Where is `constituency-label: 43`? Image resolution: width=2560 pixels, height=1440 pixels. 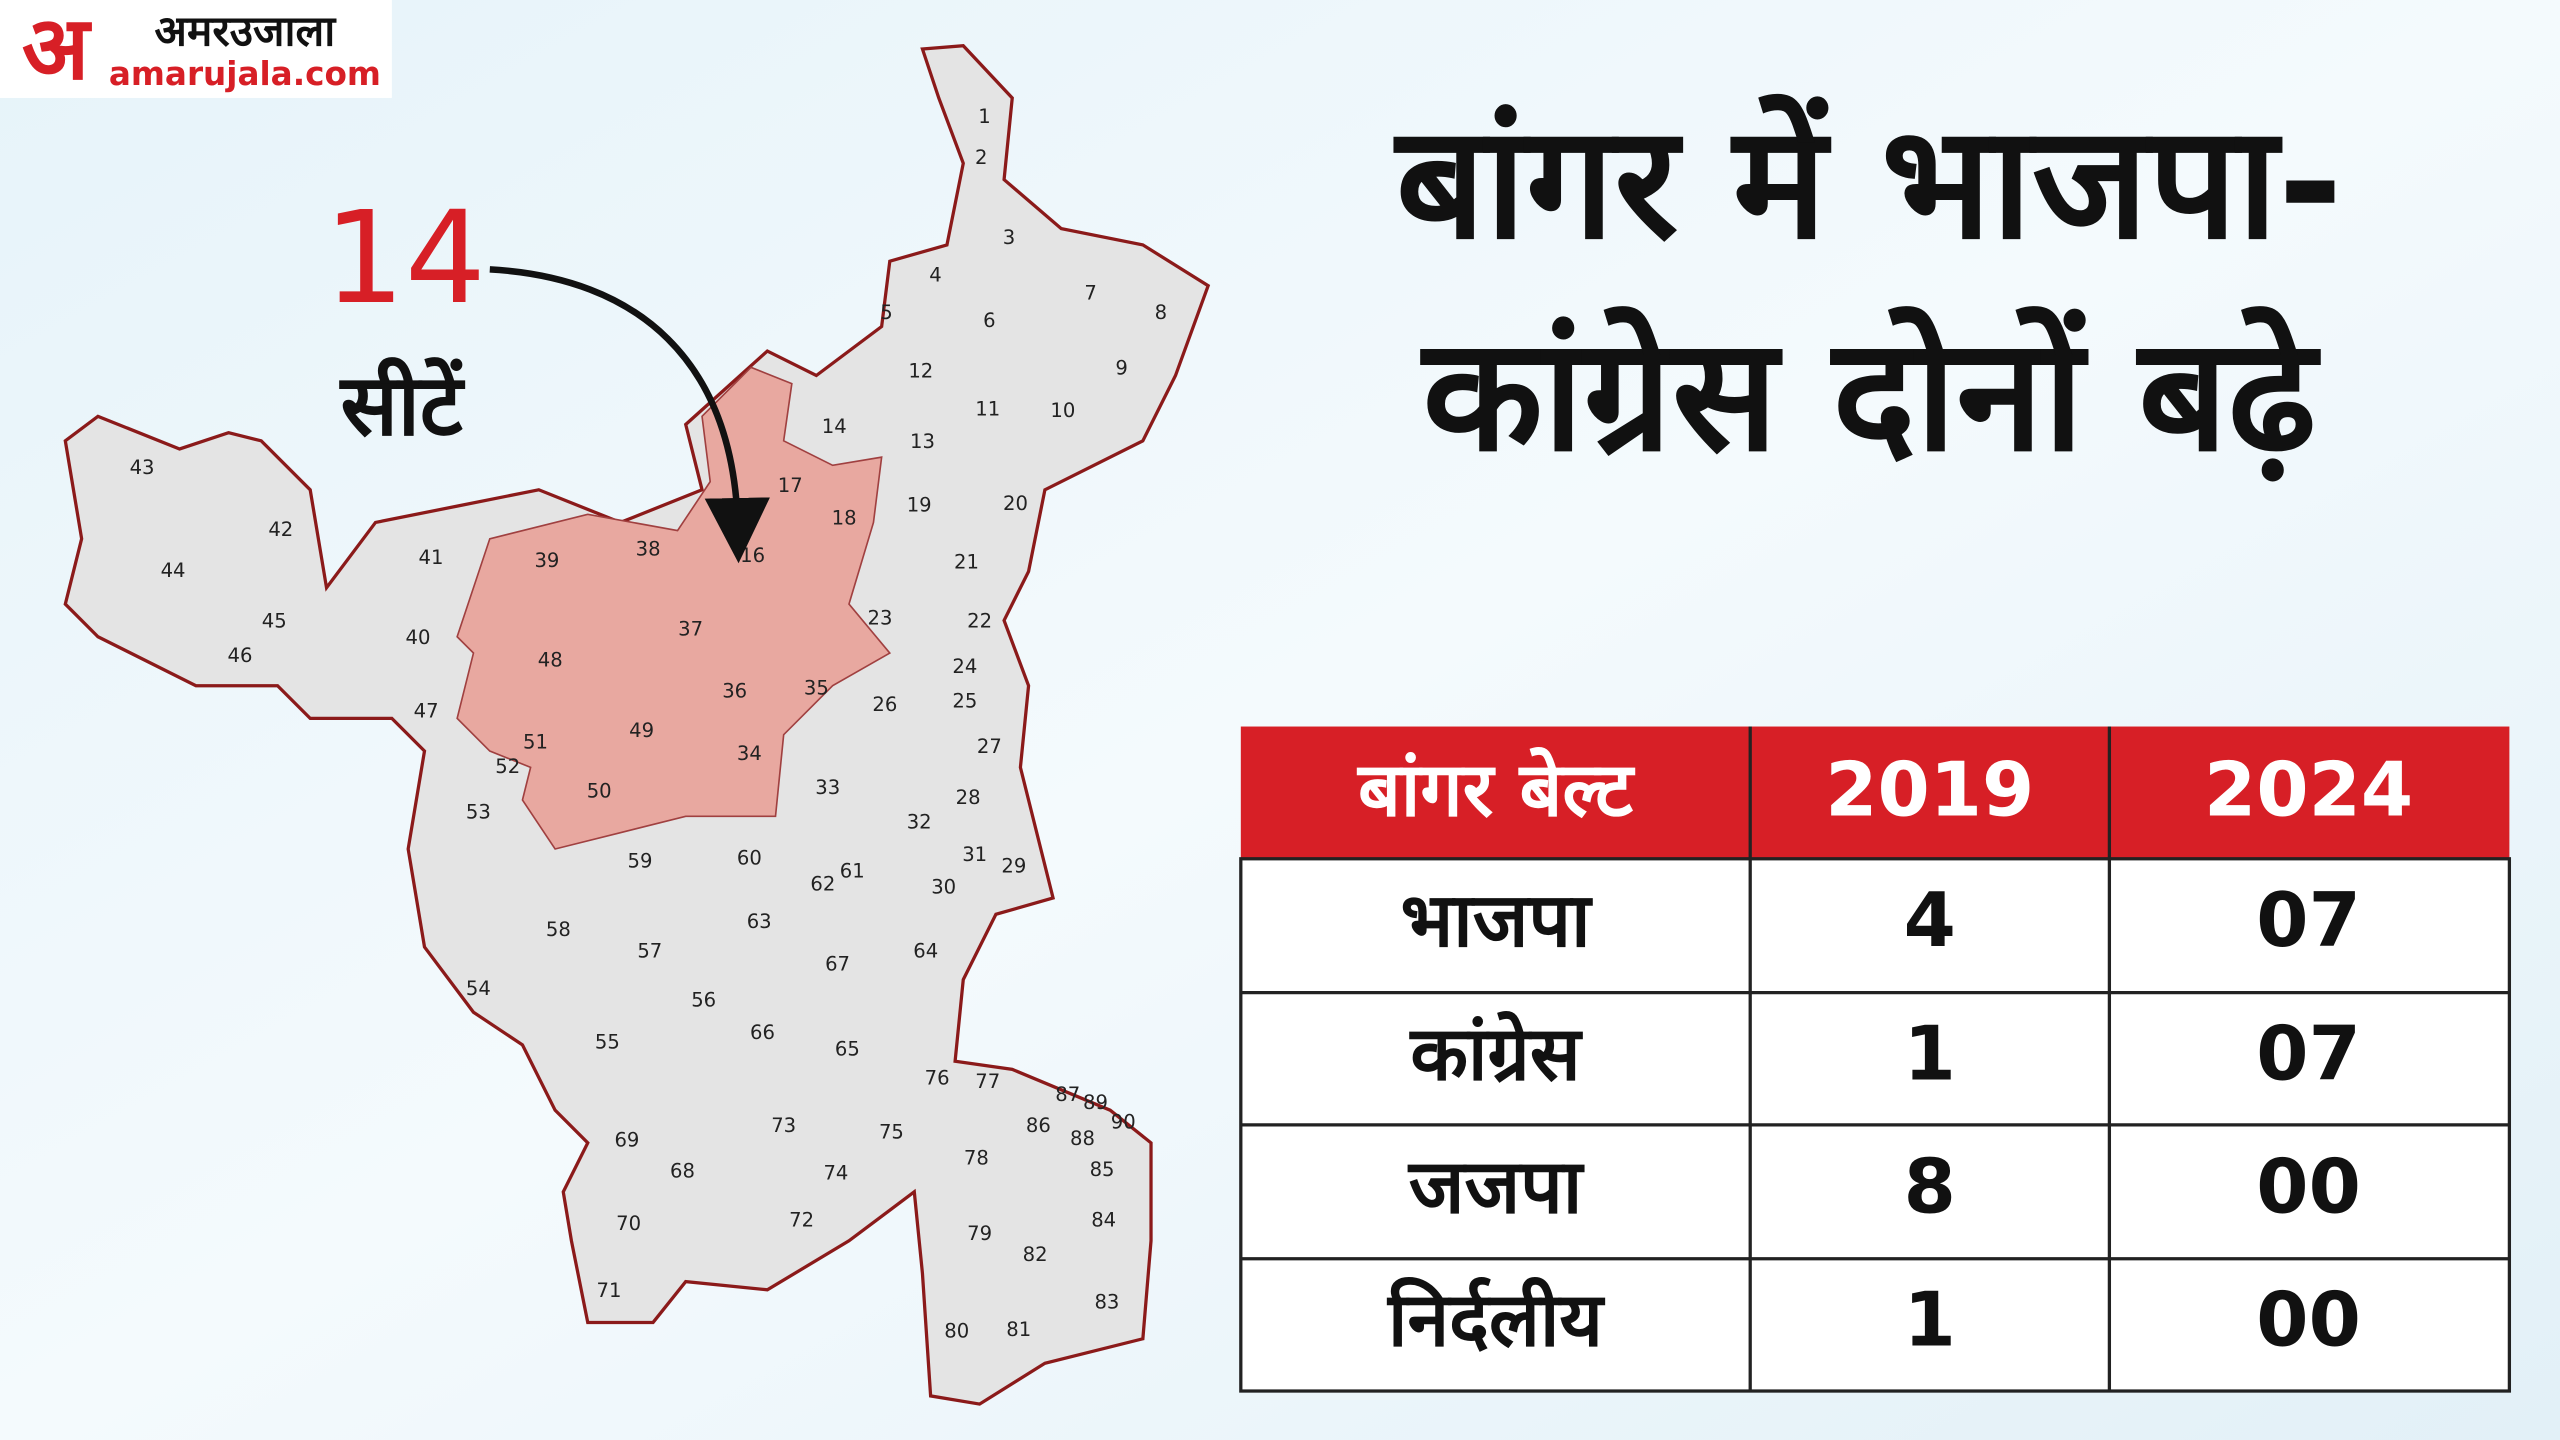 constituency-label: 43 is located at coordinates (142, 467).